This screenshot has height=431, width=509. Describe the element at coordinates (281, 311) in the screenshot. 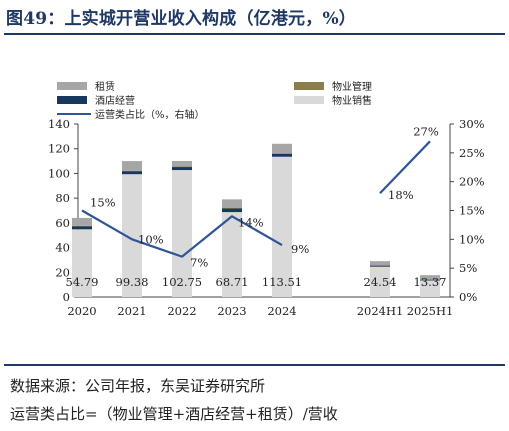

I see `x-tick-label: 2024` at that location.